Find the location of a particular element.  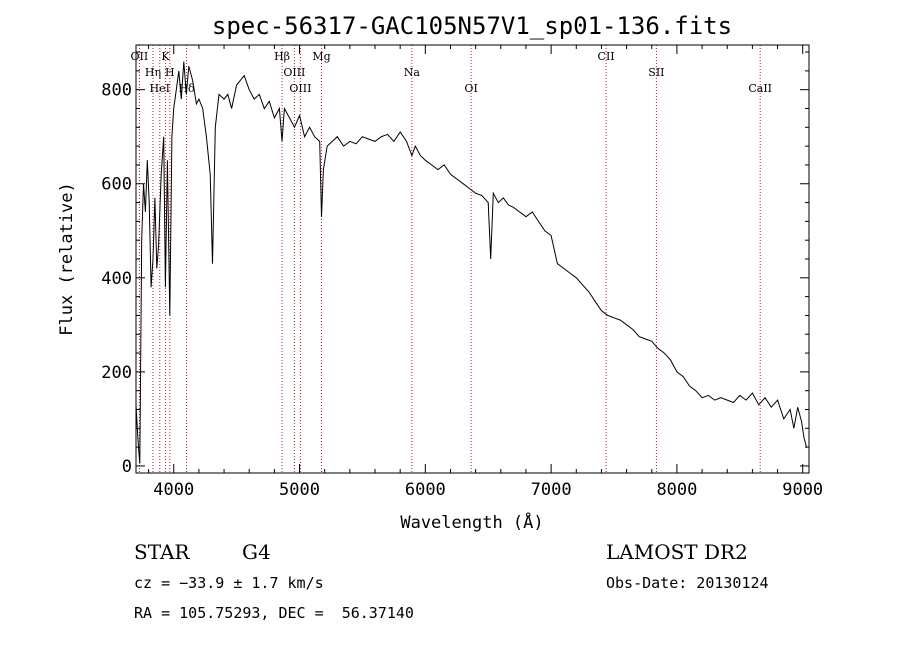

spectral-line-label: CaII is located at coordinates (760, 88).